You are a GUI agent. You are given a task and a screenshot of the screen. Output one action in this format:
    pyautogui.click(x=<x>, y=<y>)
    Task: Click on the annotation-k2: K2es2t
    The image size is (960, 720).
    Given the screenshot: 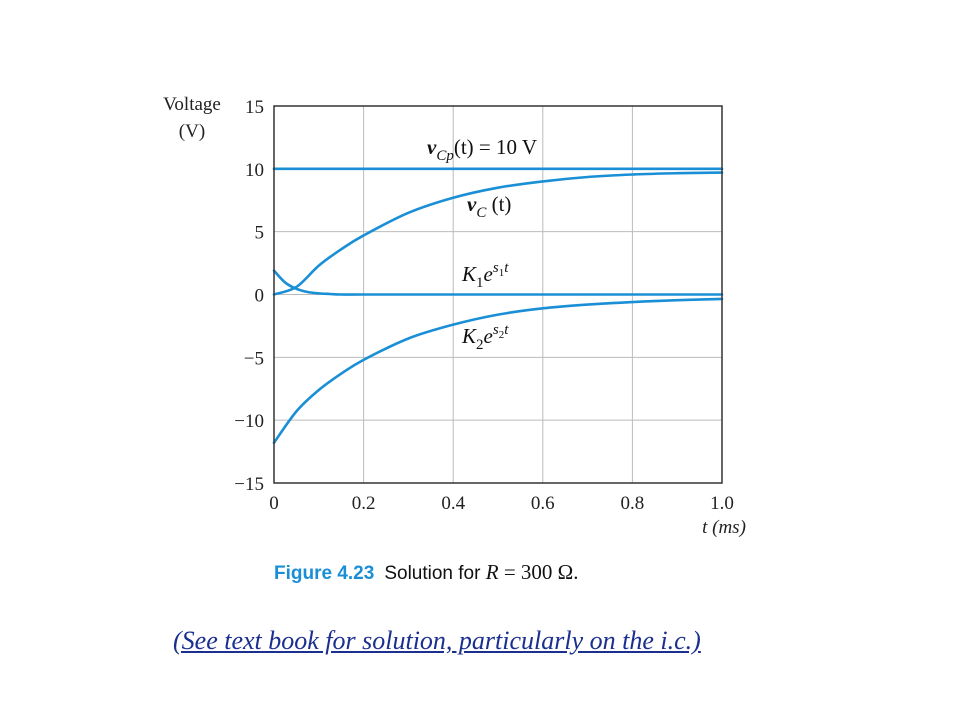 What is the action you would take?
    pyautogui.click(x=485, y=337)
    